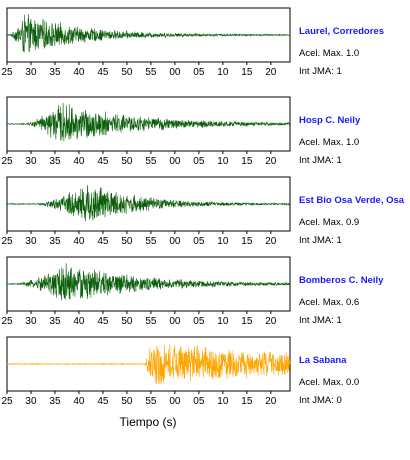  Describe the element at coordinates (329, 222) in the screenshot. I see `max-acceleration-text: Acel. Max. 0.9` at that location.